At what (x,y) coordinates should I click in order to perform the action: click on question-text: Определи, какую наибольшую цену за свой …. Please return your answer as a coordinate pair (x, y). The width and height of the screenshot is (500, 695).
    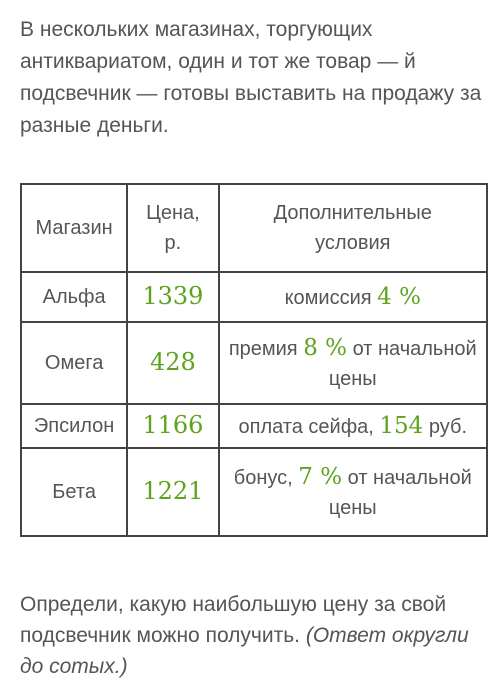
    Looking at the image, I should click on (233, 620).